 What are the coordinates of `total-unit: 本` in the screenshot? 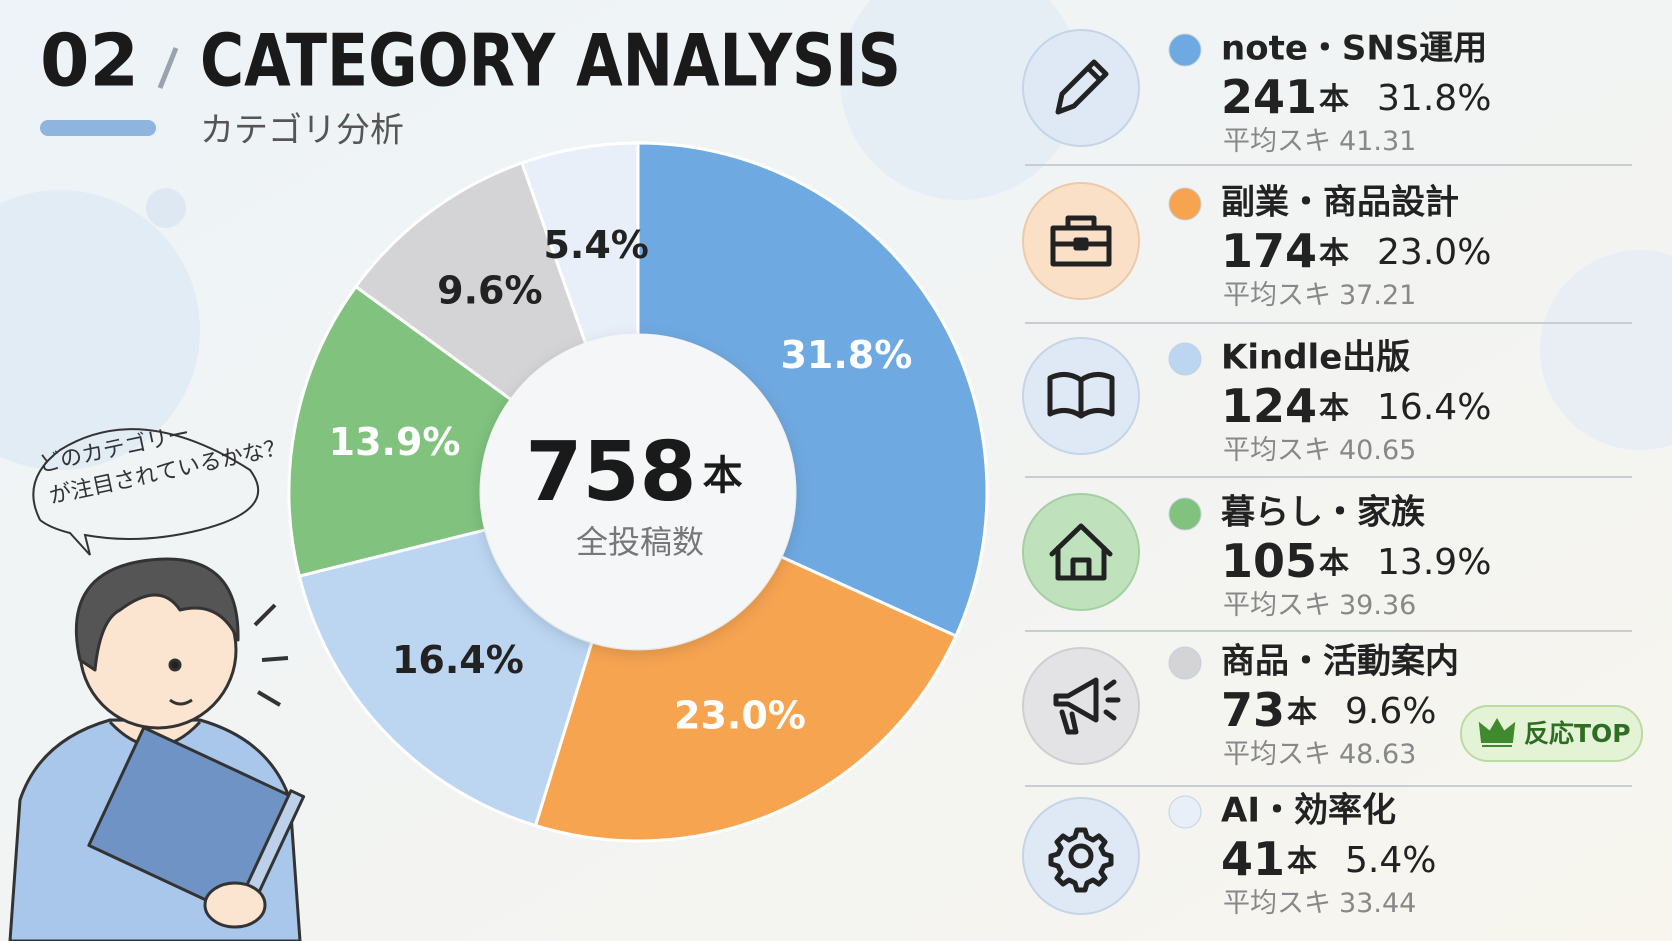 It's located at (723, 476).